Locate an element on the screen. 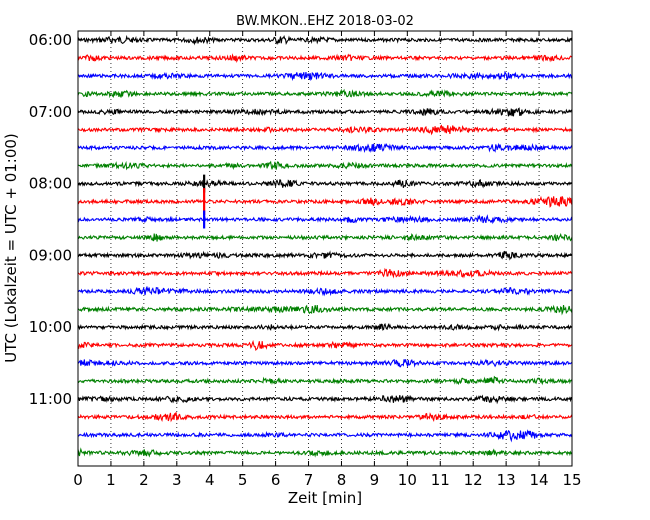  x-tick-label: 3 is located at coordinates (177, 480).